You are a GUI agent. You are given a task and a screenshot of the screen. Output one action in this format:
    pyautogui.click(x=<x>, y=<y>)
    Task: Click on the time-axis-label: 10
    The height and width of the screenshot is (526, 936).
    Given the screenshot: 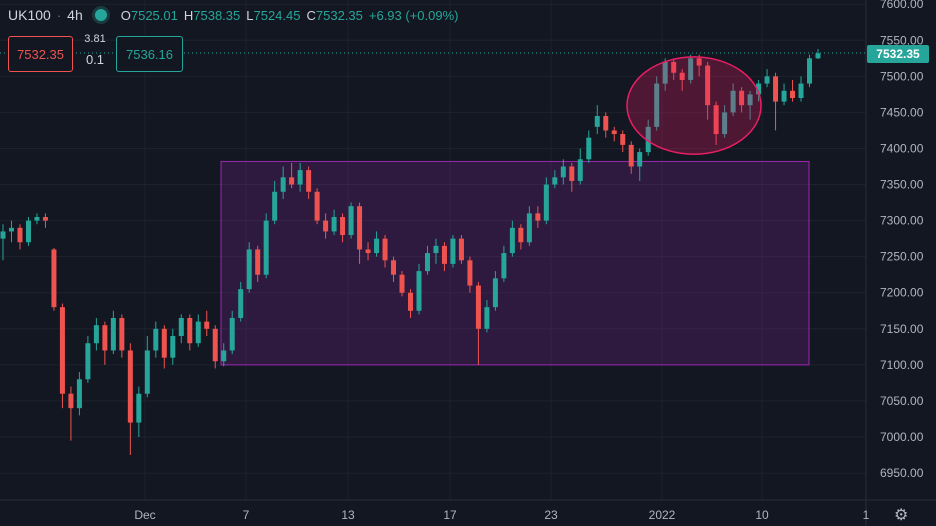 What is the action you would take?
    pyautogui.click(x=762, y=515)
    